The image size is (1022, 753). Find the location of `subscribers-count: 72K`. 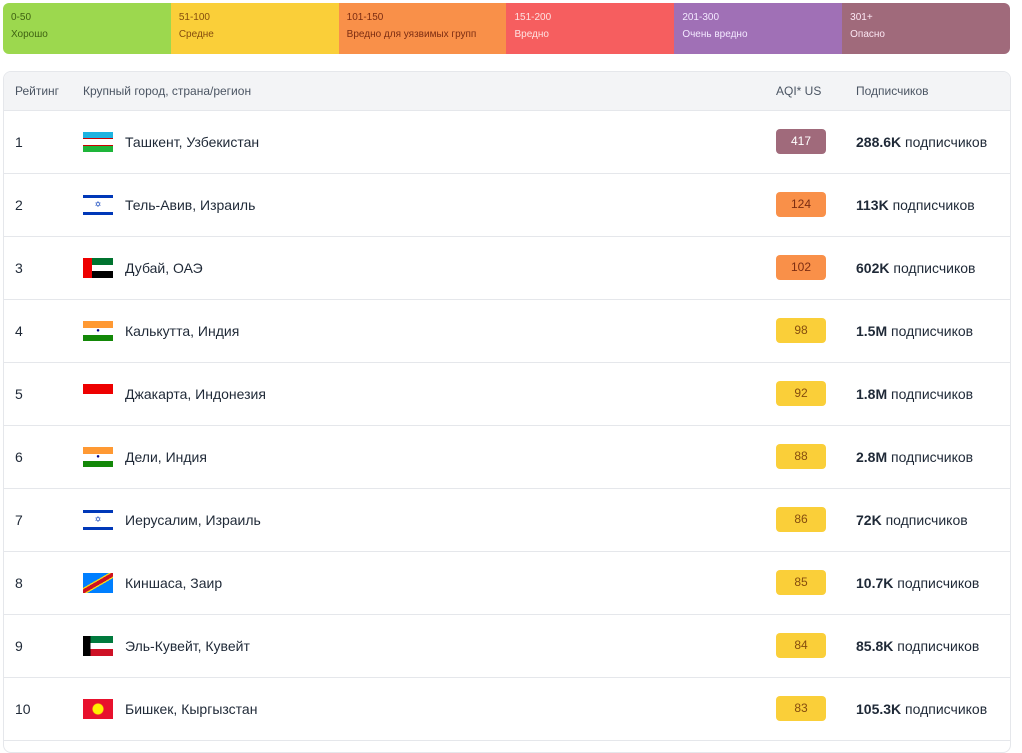

subscribers-count: 72K is located at coordinates (869, 520).